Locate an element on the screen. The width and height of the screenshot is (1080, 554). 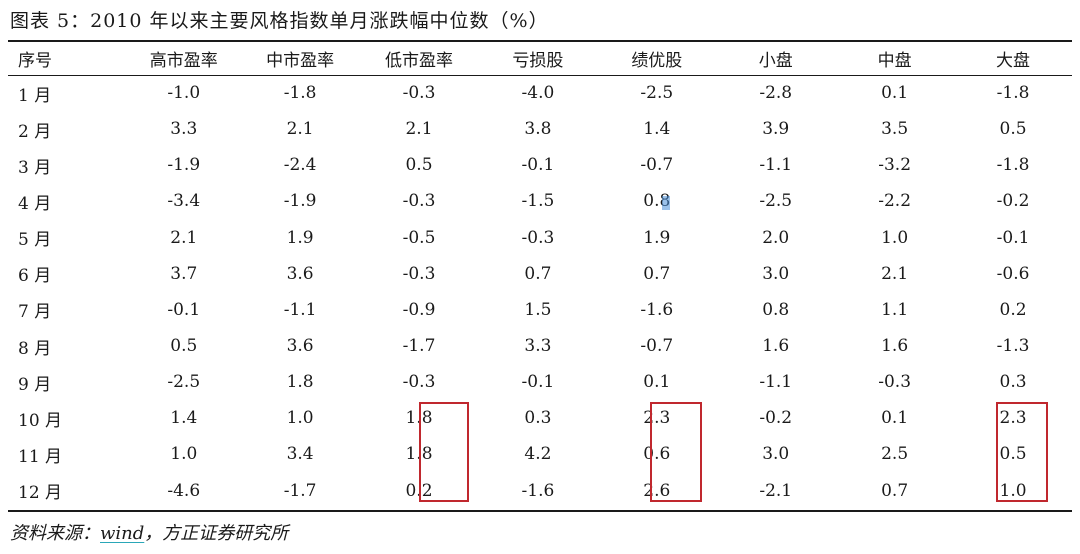
source-link-wind: wind is located at coordinates (122, 533).